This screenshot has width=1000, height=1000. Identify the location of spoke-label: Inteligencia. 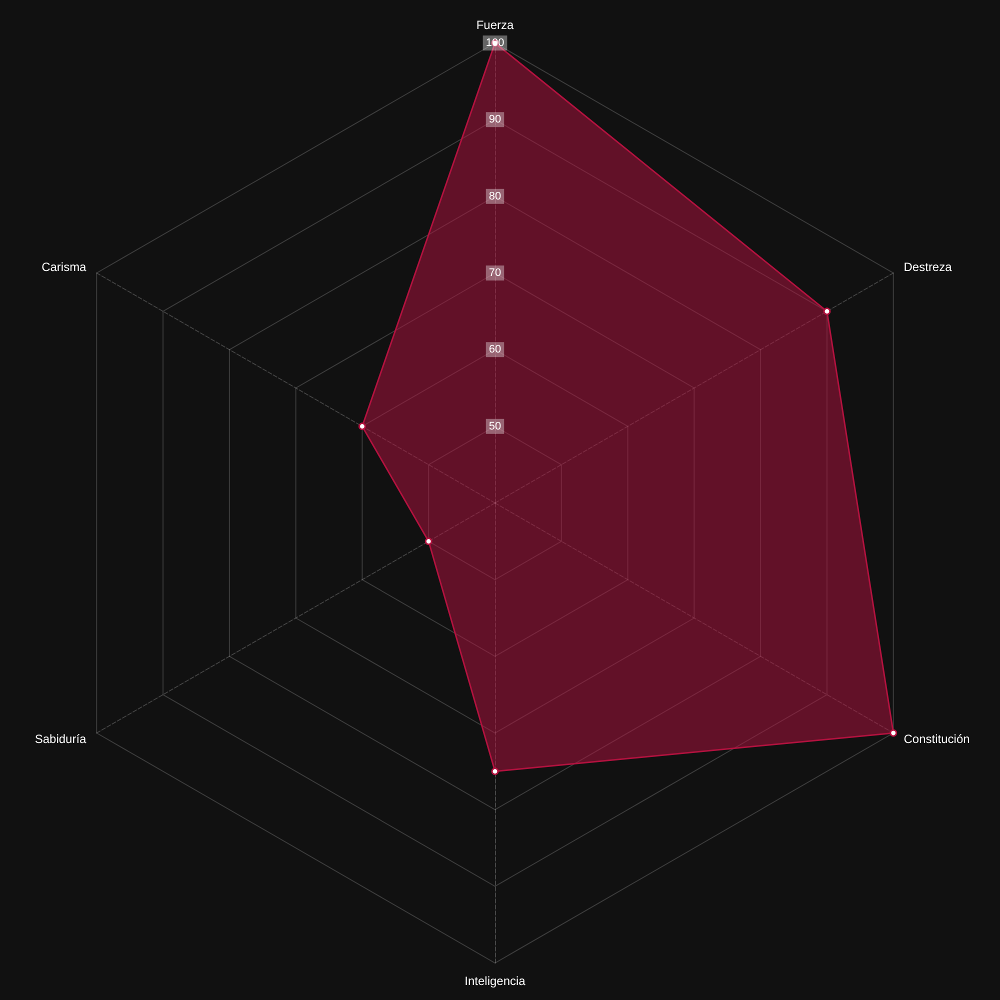
(495, 981).